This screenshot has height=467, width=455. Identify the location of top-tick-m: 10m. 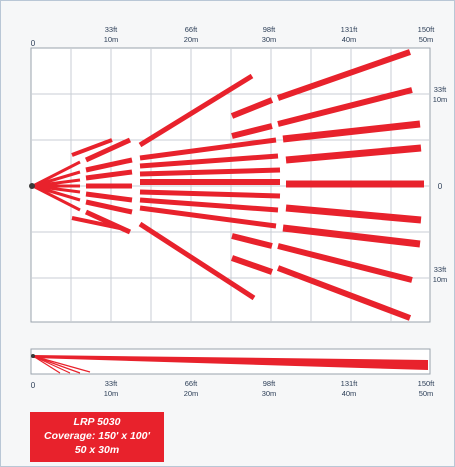
(111, 39).